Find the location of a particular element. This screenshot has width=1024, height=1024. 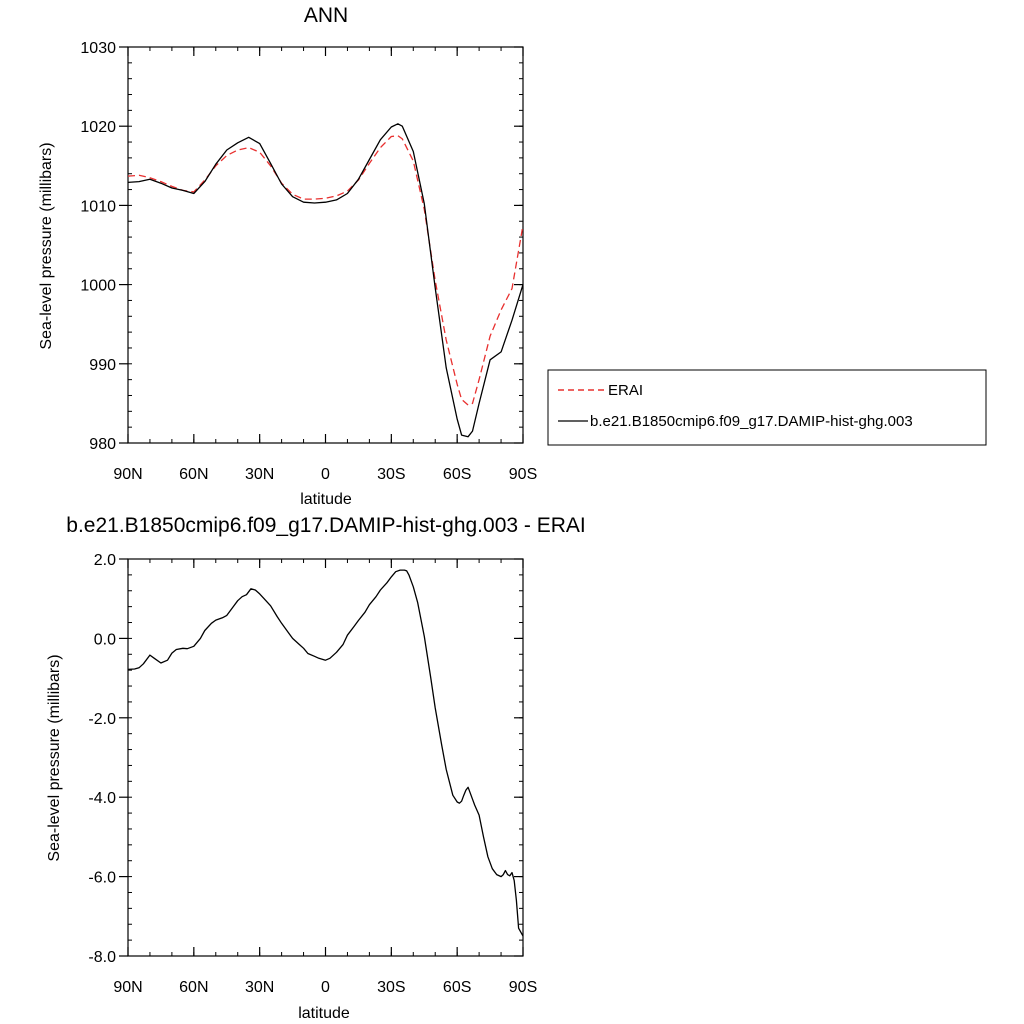

series-line-b is located at coordinates (325, 280).